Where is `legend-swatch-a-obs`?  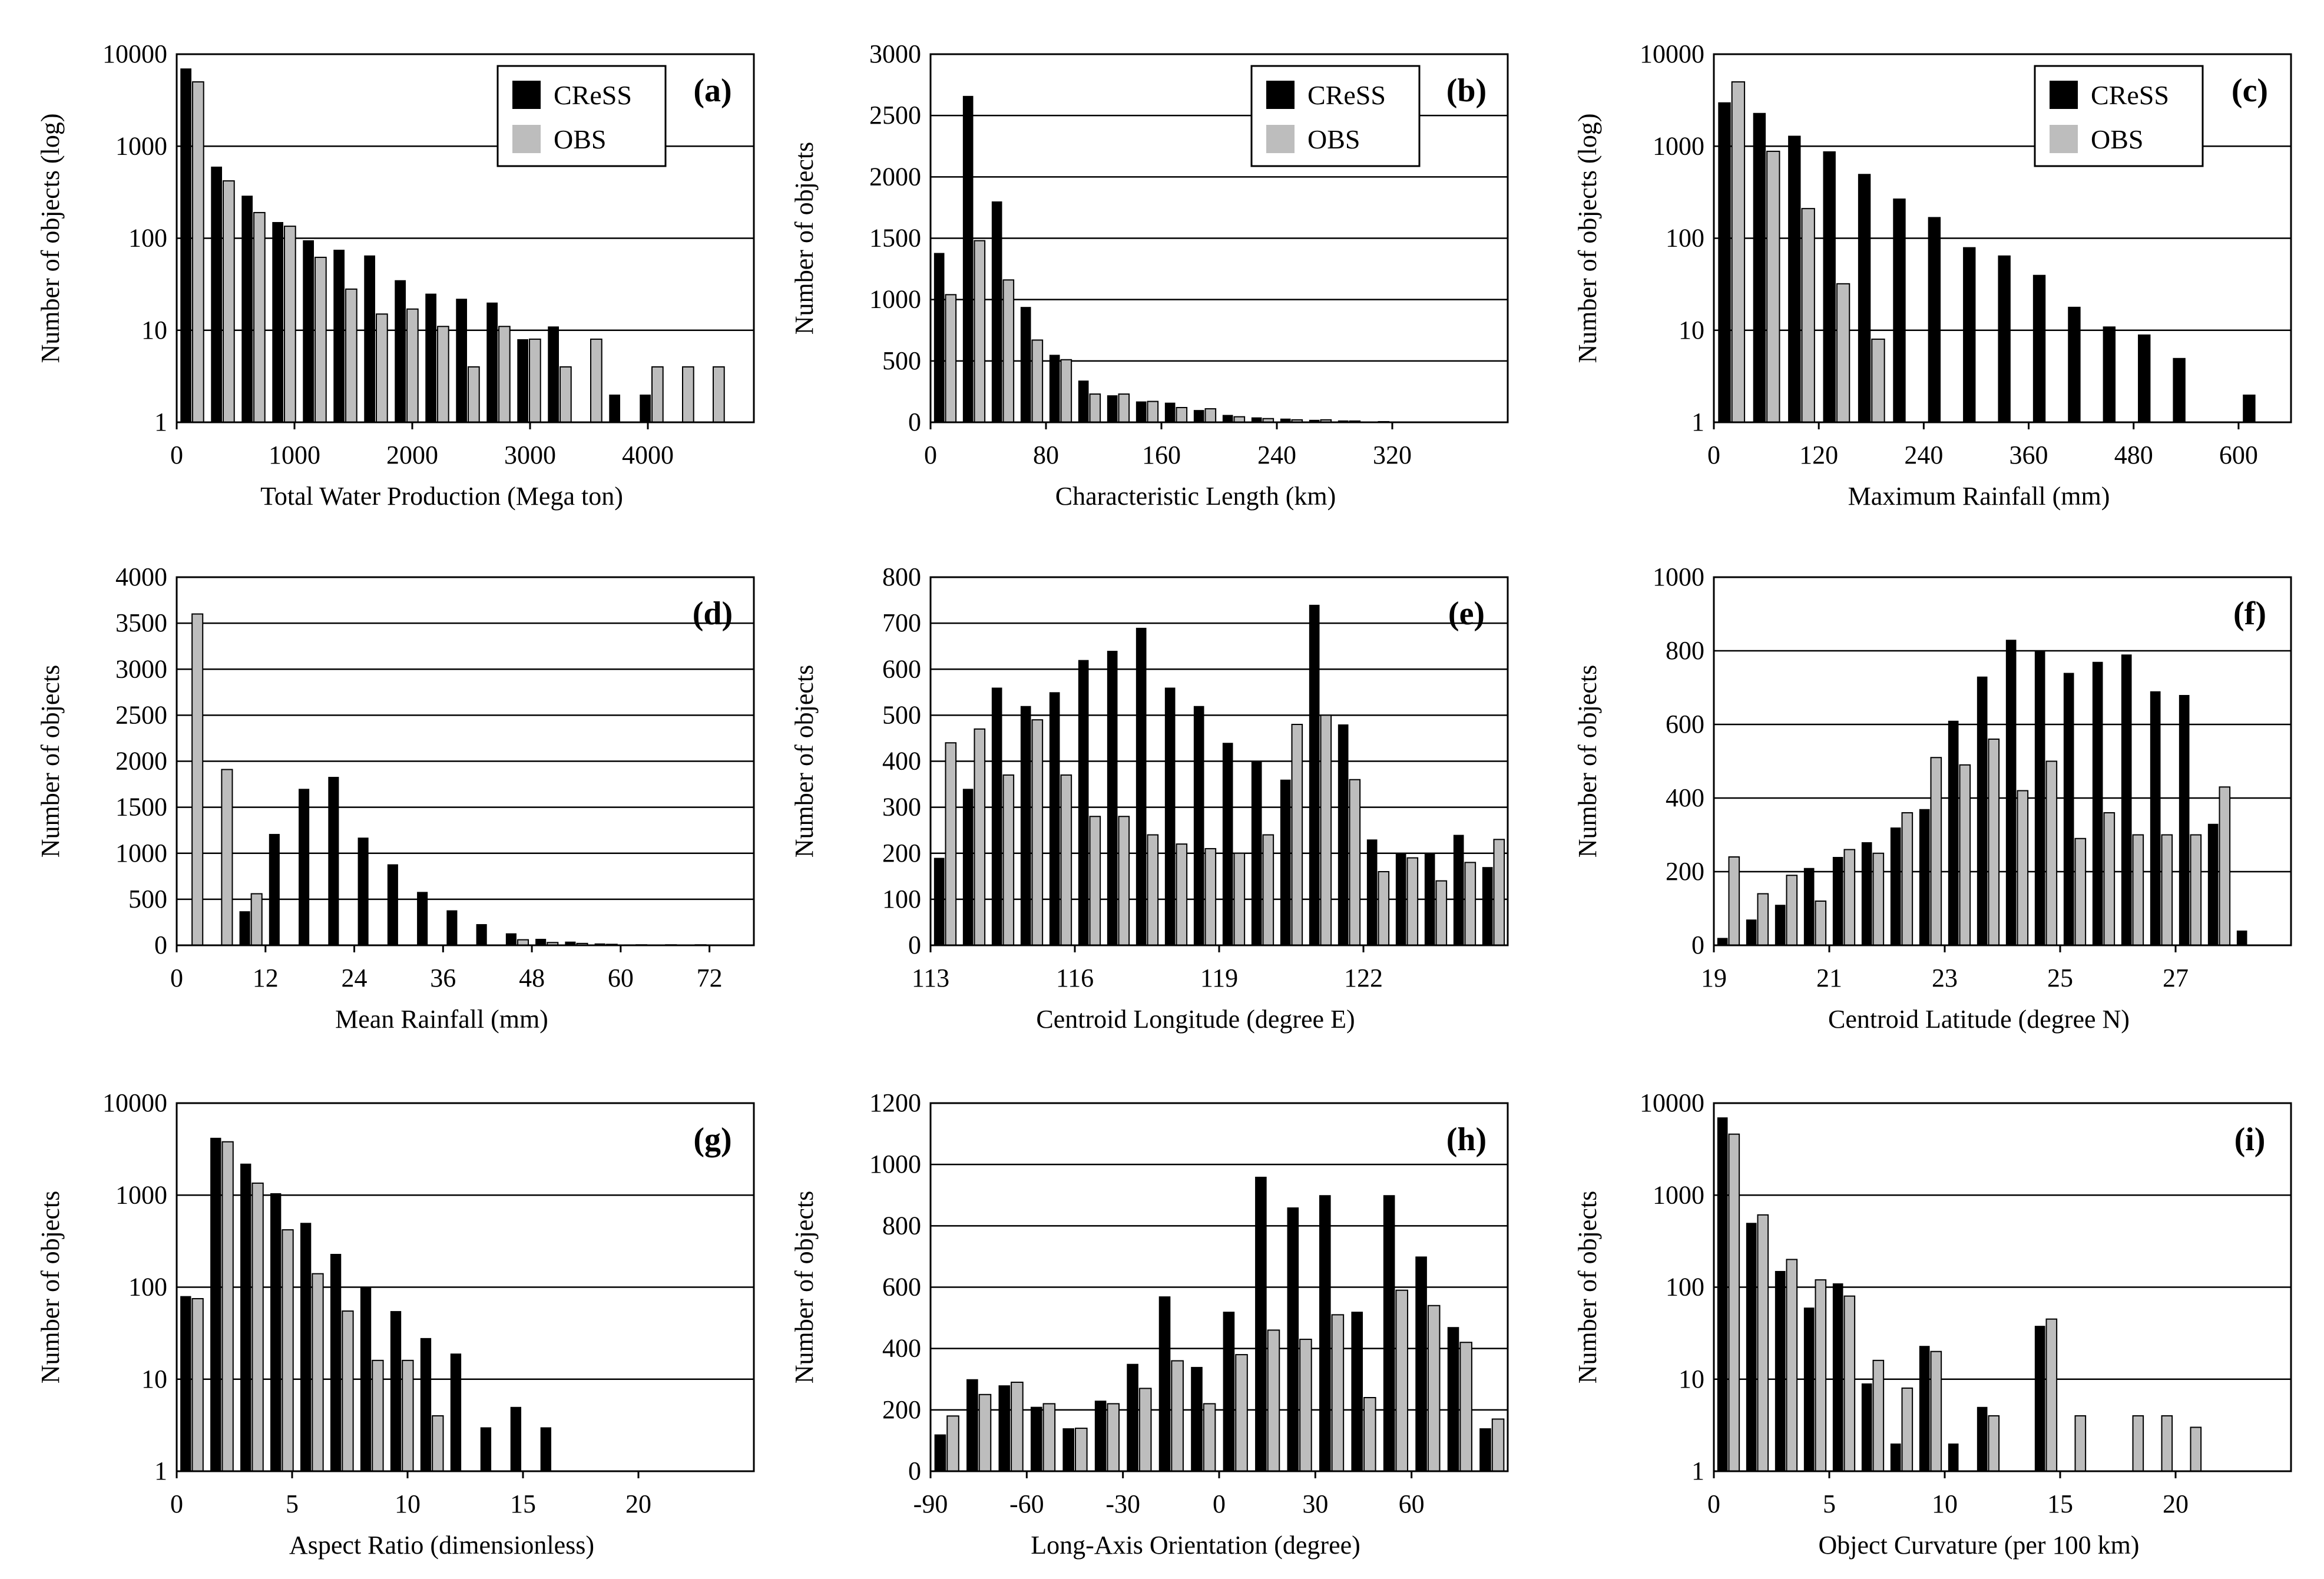
legend-swatch-a-obs is located at coordinates (526, 139).